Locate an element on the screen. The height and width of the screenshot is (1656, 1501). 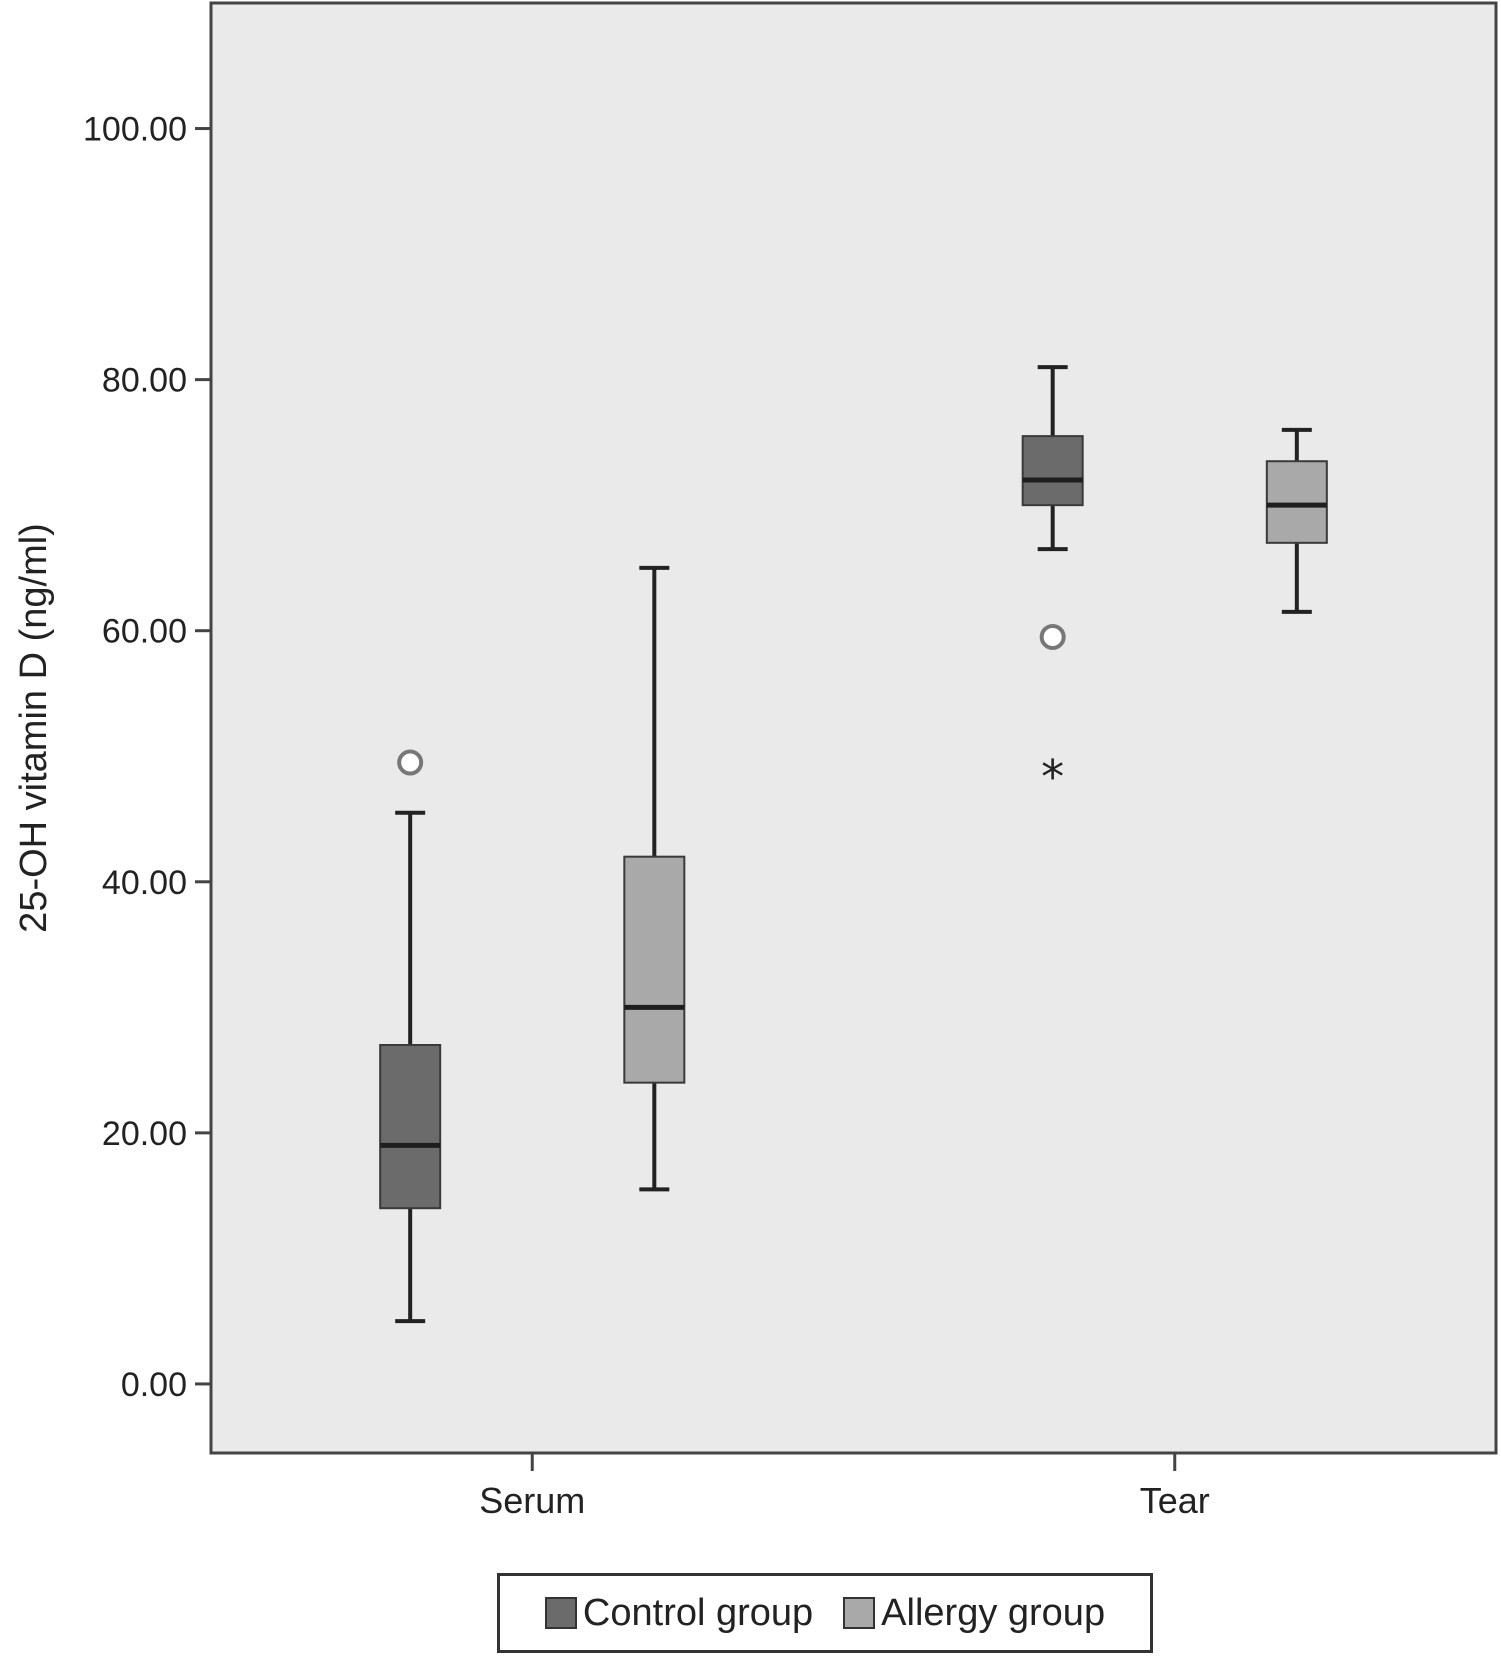
x-tick-label: Serum is located at coordinates (532, 1500).